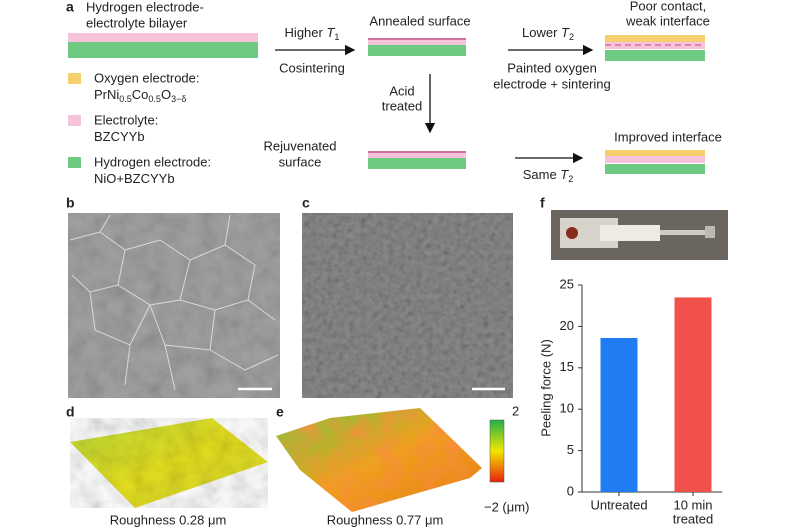 The height and width of the screenshot is (530, 800). Describe the element at coordinates (385, 519) in the screenshot. I see `roughness-label: Roughness 0.77 μm` at that location.